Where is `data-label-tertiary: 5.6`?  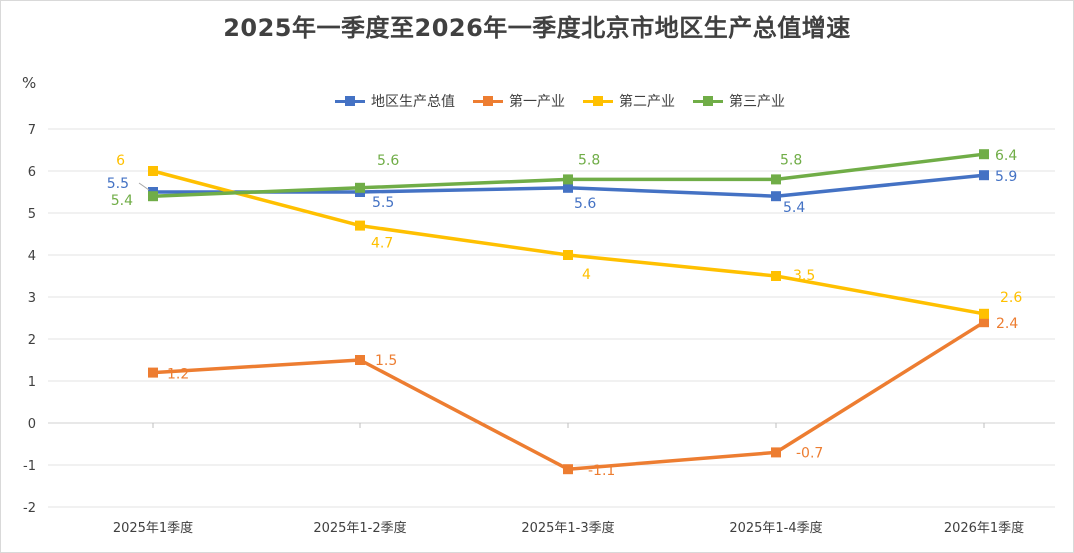 data-label-tertiary: 5.6 is located at coordinates (388, 161).